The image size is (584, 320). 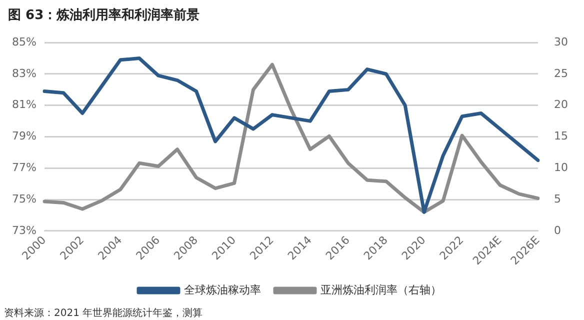 I want to click on y-tick-label: 73%, so click(x=24, y=230).